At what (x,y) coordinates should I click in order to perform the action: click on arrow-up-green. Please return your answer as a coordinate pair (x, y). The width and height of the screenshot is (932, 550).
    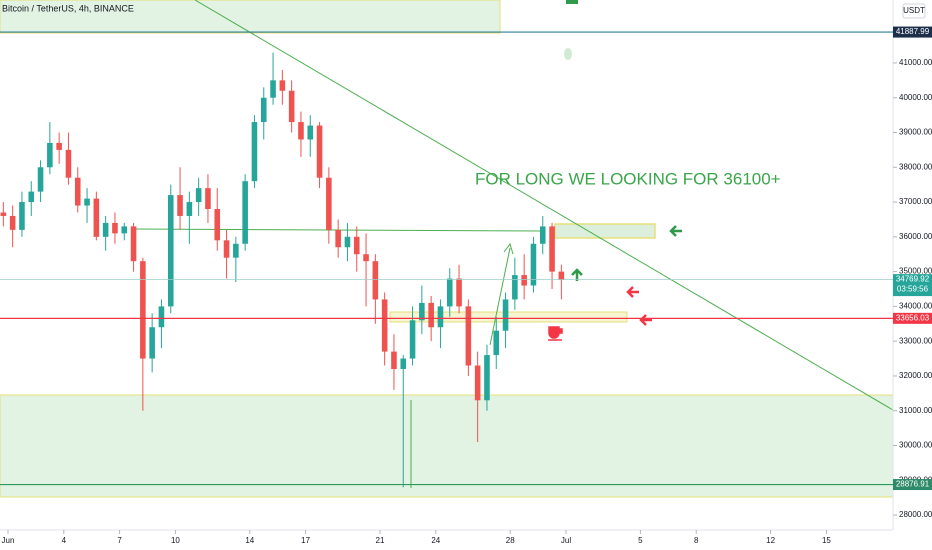
    Looking at the image, I should click on (577, 274).